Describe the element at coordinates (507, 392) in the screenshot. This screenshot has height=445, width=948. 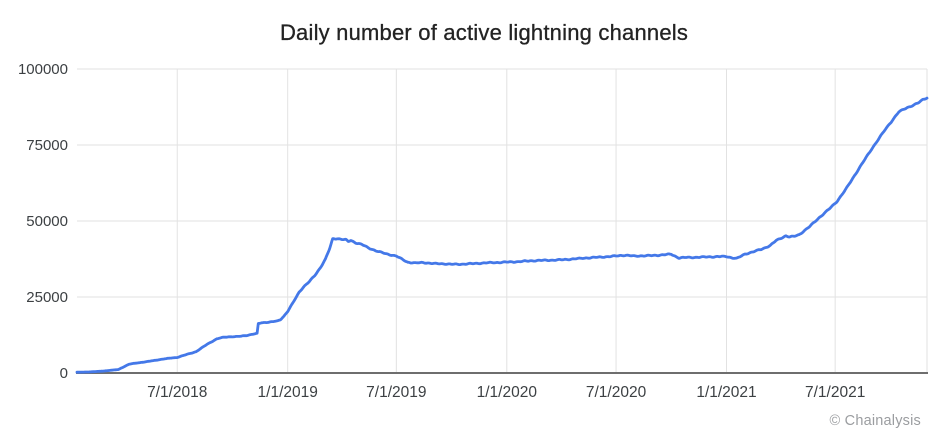
I see `x-axis-tick-label: 1/1/2020` at that location.